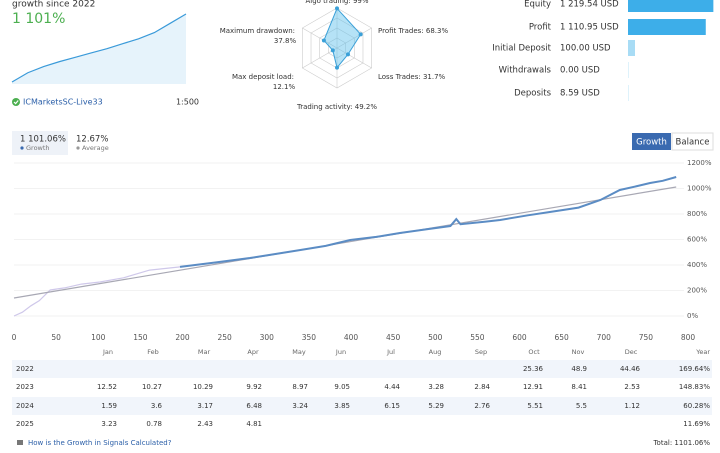 The width and height of the screenshot is (720, 453). Describe the element at coordinates (99, 48) in the screenshot. I see `sparkline` at that location.